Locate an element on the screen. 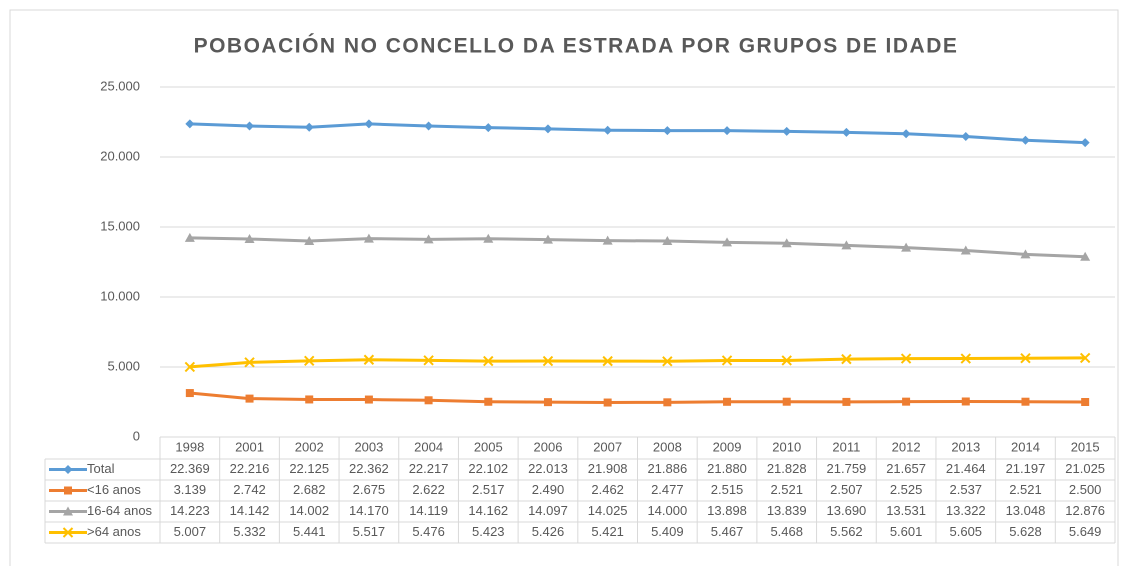 This screenshot has height=566, width=1129. table-value: 5.441 is located at coordinates (309, 531).